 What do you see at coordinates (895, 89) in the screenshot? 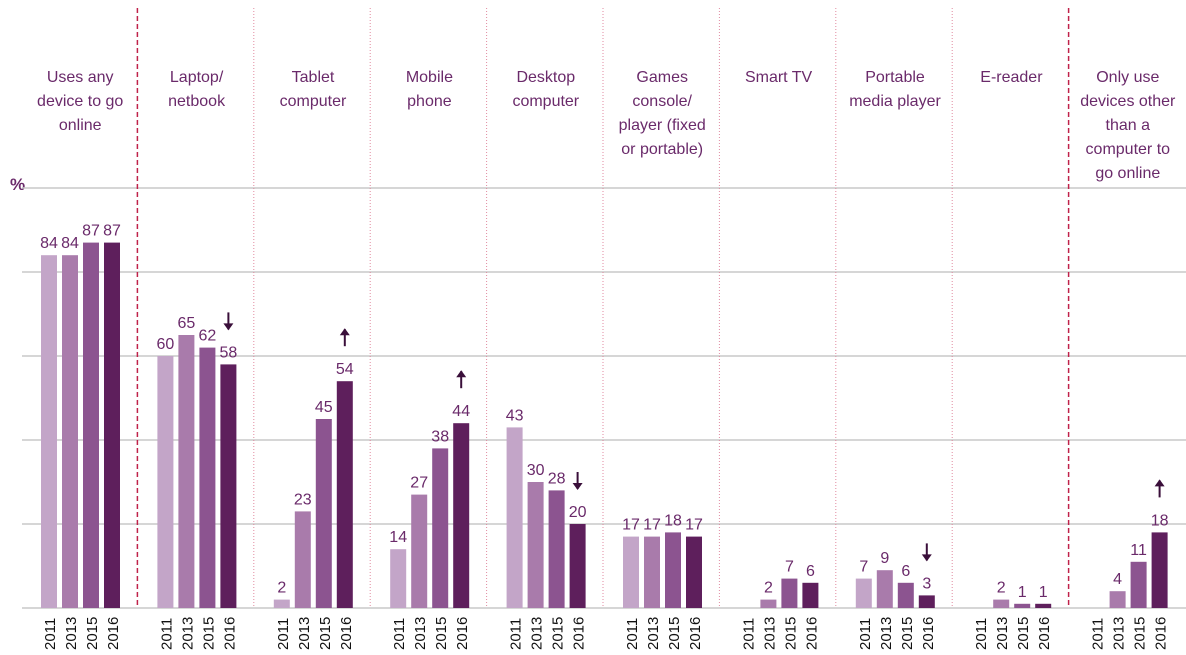
I see `category-label: Portable media player` at bounding box center [895, 89].